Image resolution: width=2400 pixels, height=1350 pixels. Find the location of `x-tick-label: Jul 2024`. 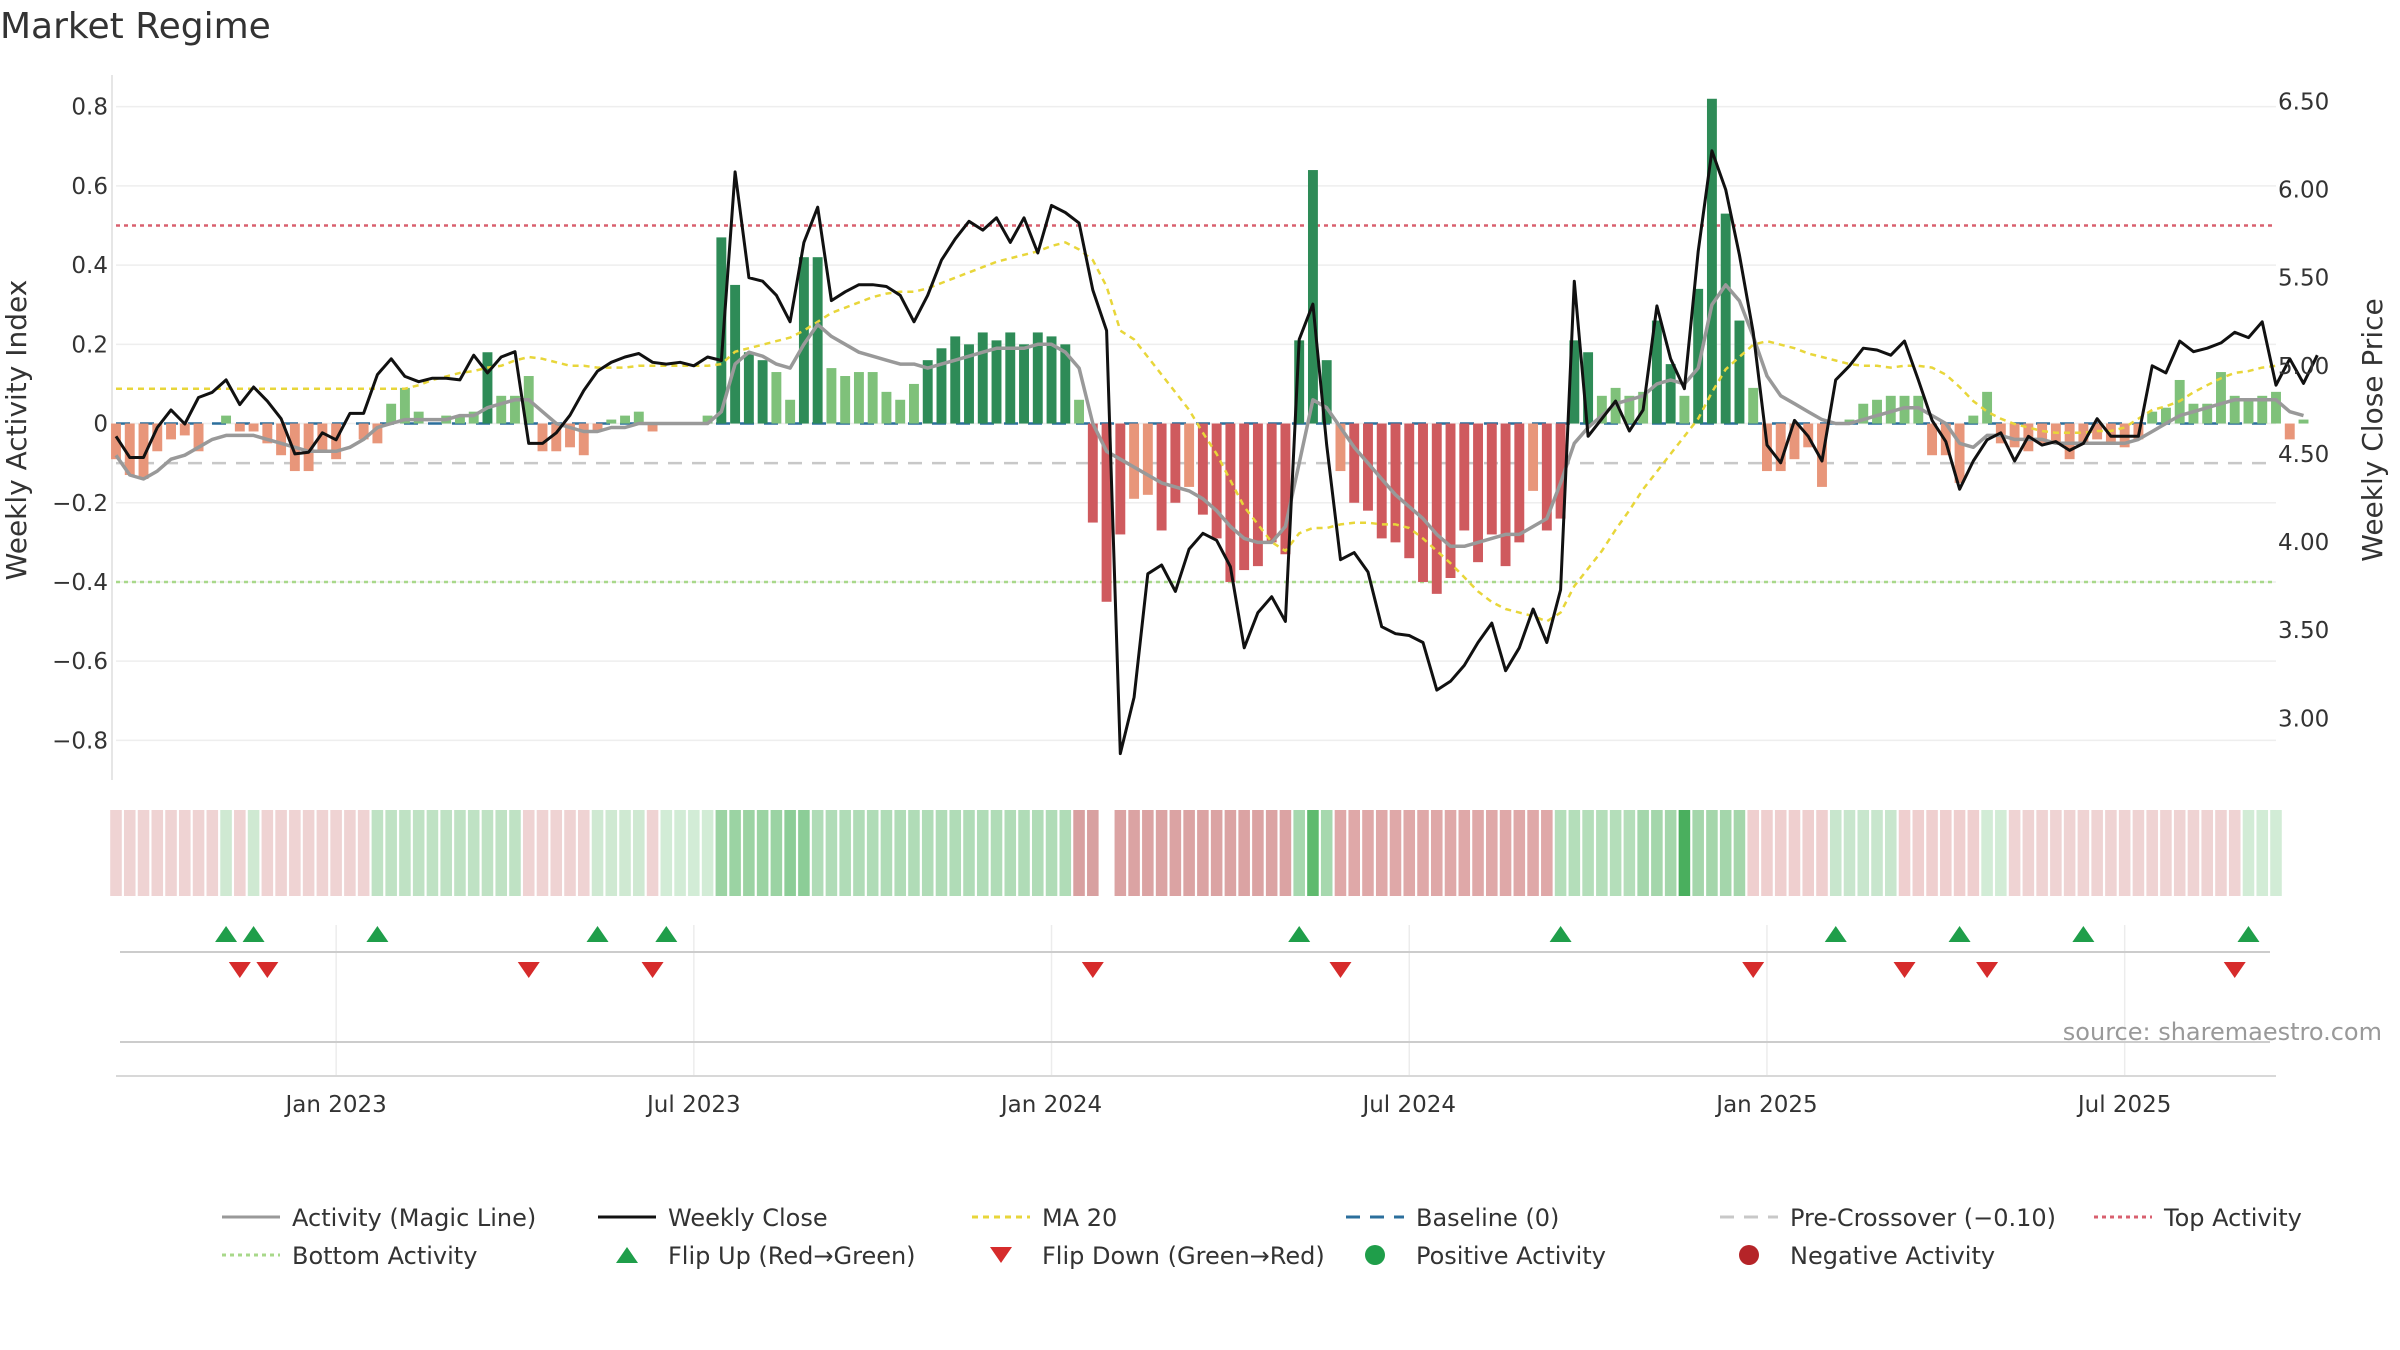

x-tick-label: Jul 2024 is located at coordinates (1408, 1105).